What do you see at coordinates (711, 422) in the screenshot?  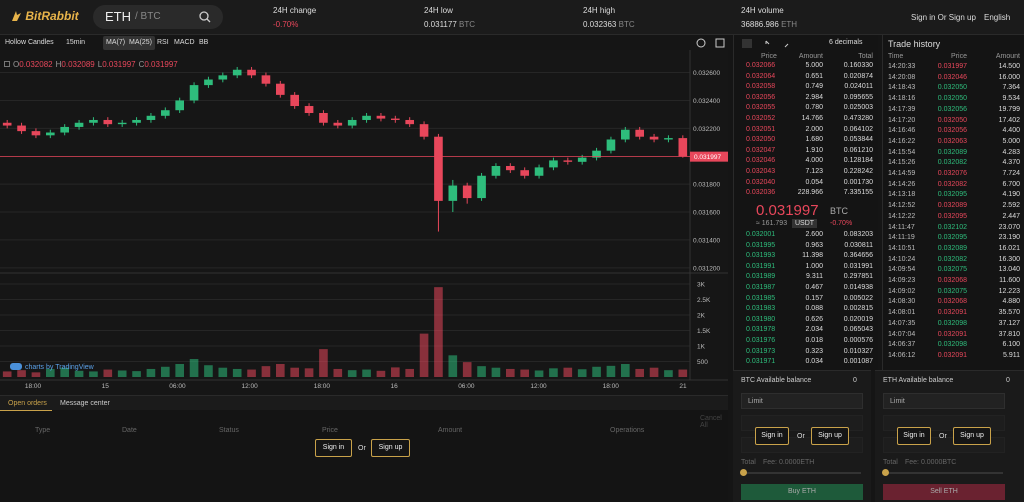 I see `cancel-all: Cancel All` at bounding box center [711, 422].